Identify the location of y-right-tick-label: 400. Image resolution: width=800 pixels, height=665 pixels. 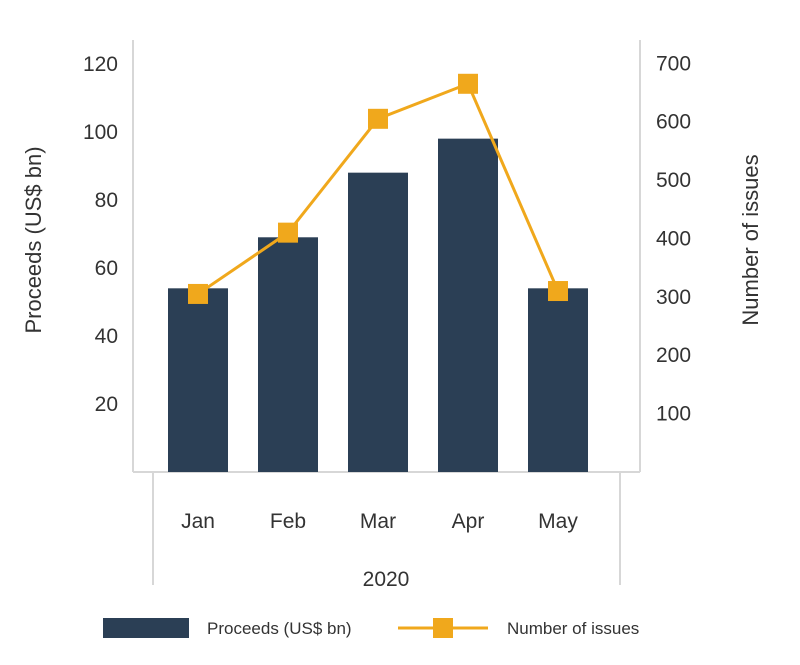
(673, 238).